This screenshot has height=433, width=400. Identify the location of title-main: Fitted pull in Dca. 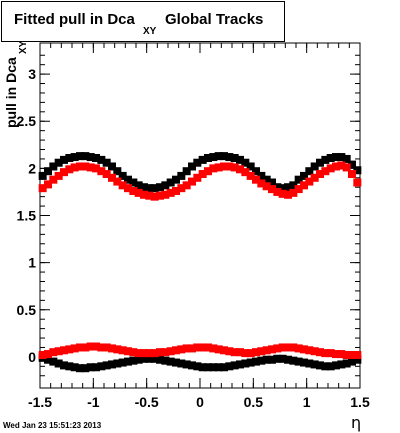
(74, 19).